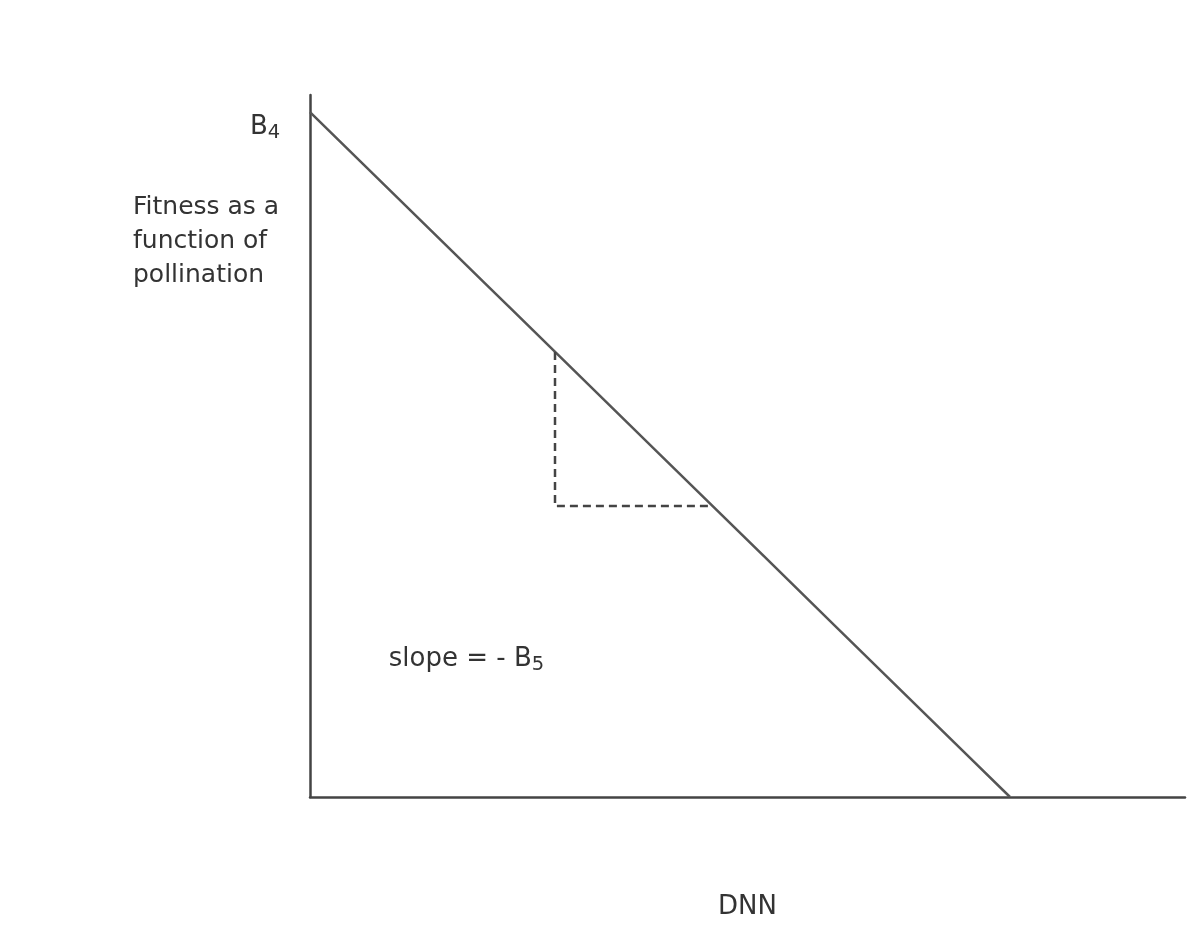 This screenshot has width=1201, height=942. What do you see at coordinates (747, 905) in the screenshot?
I see `x-axis-title: DNN` at bounding box center [747, 905].